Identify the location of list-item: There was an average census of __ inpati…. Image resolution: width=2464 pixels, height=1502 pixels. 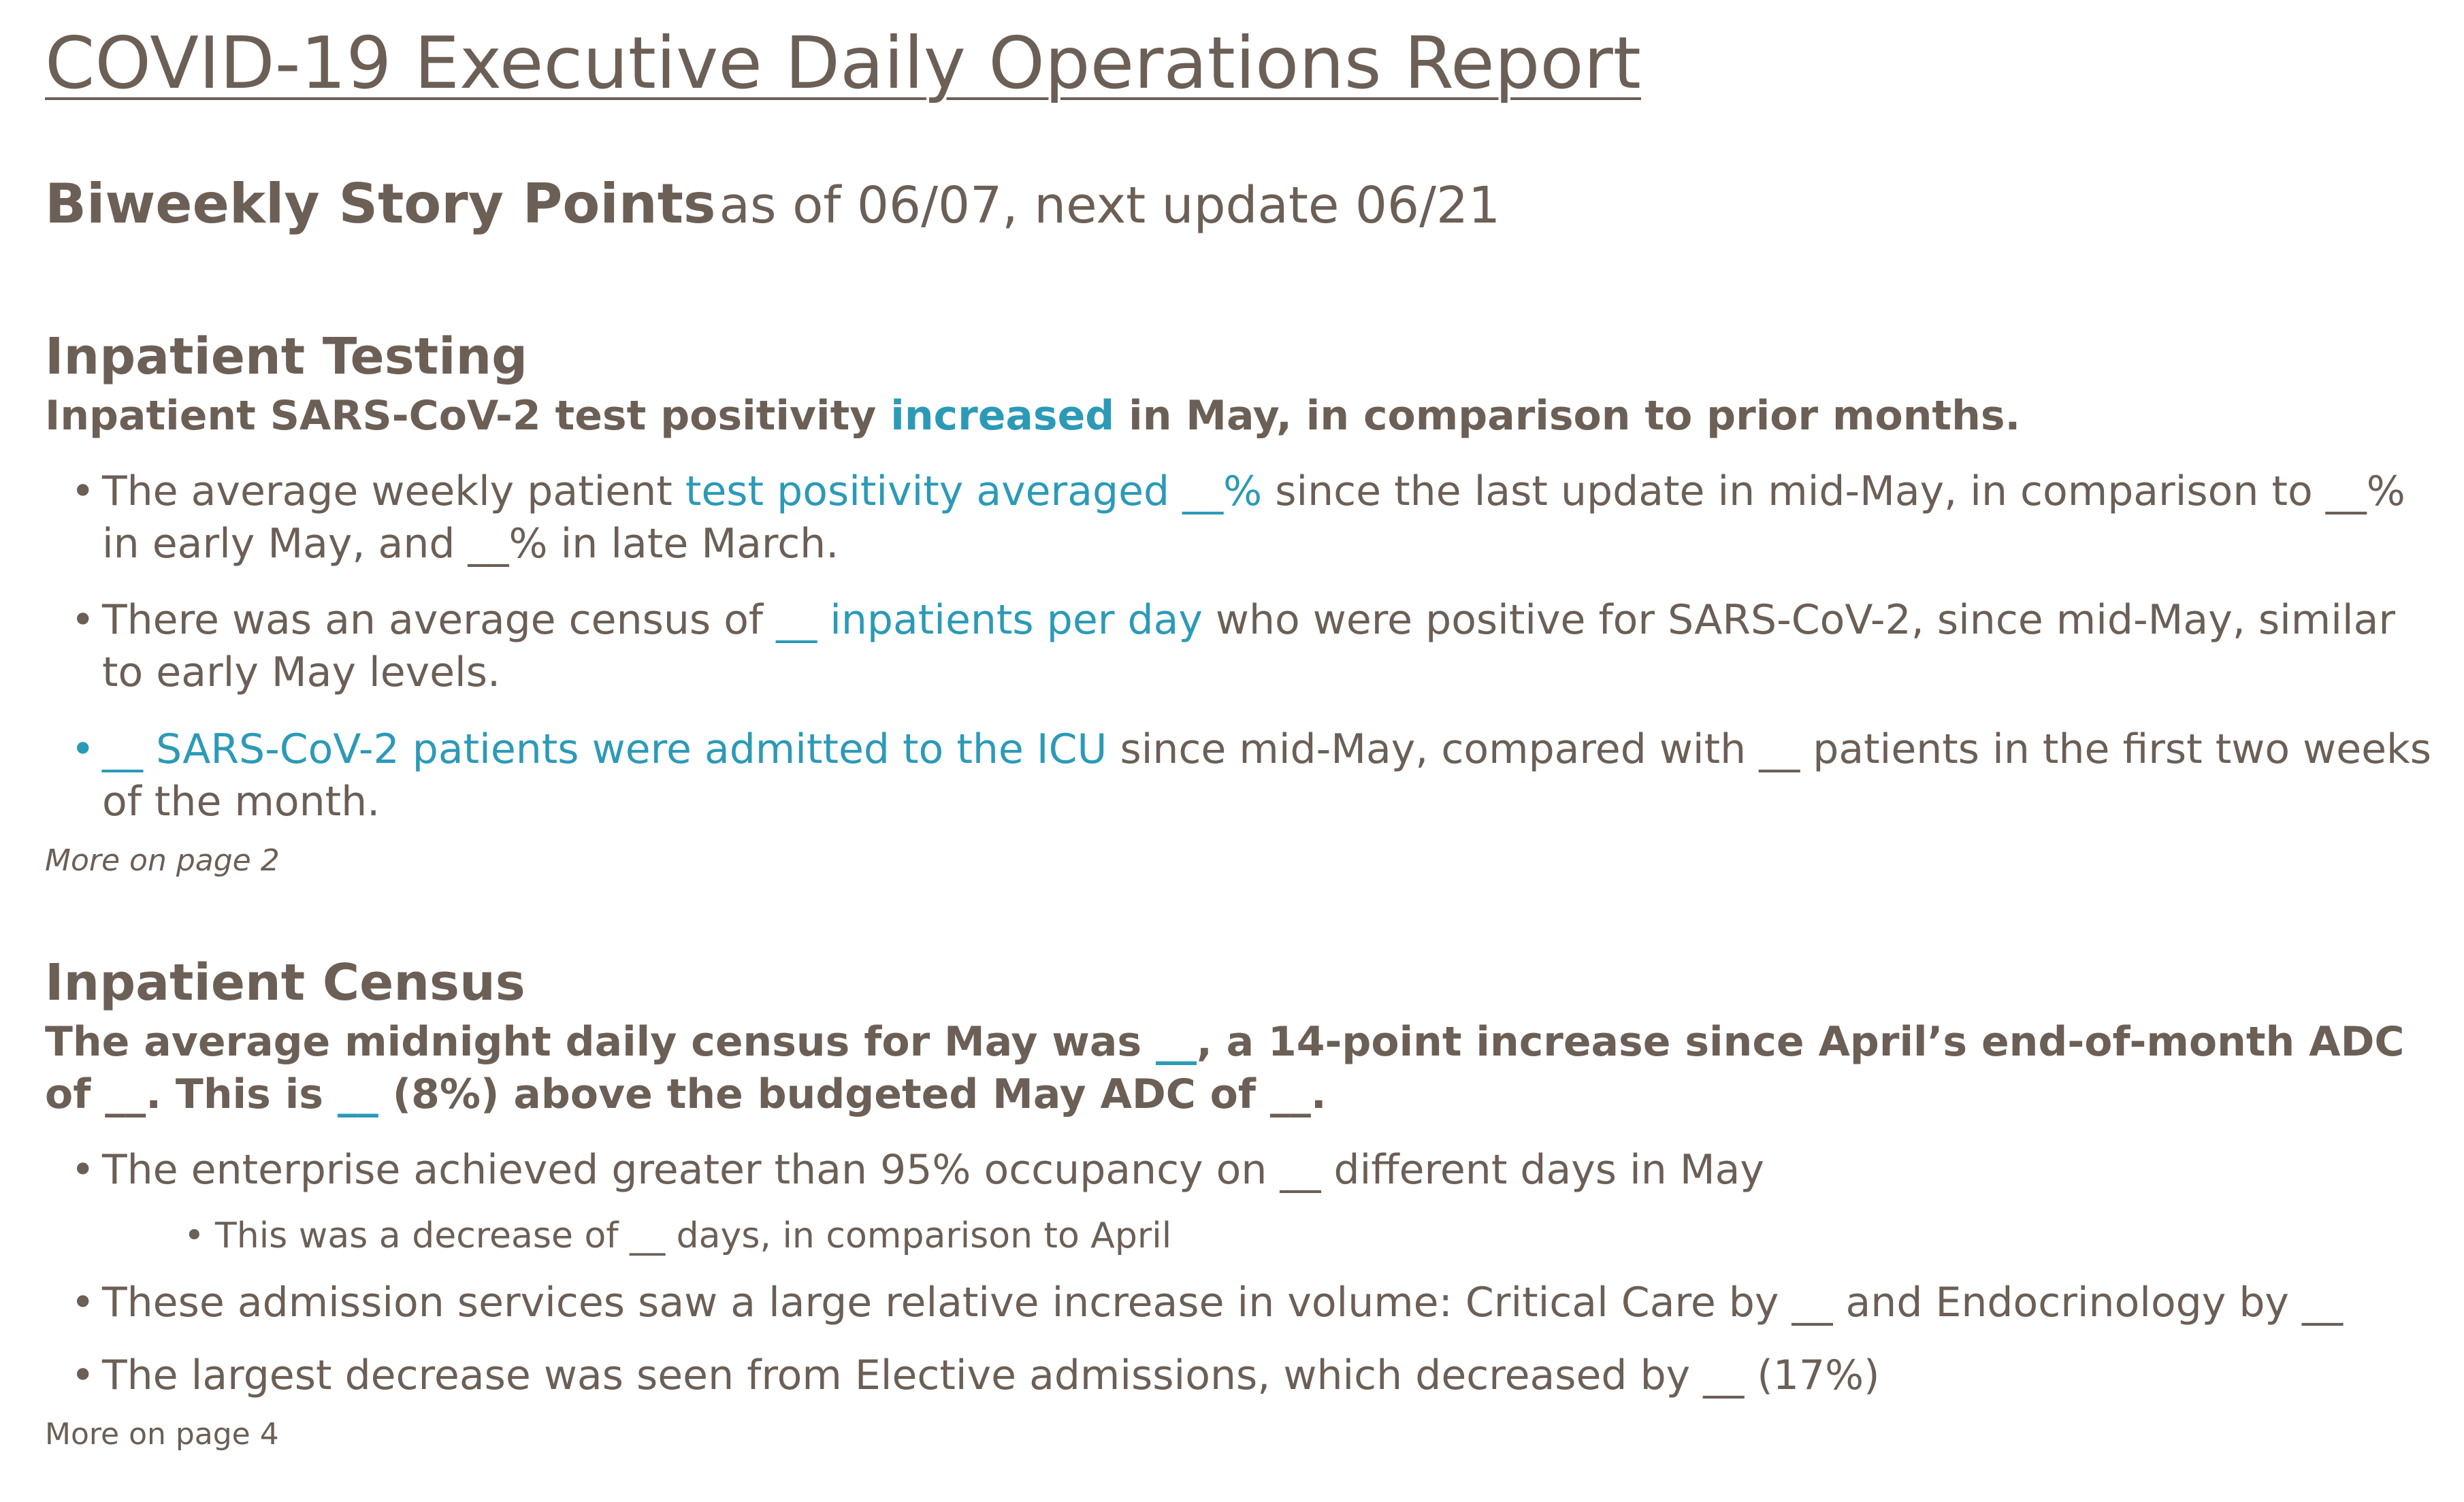
(1244, 646).